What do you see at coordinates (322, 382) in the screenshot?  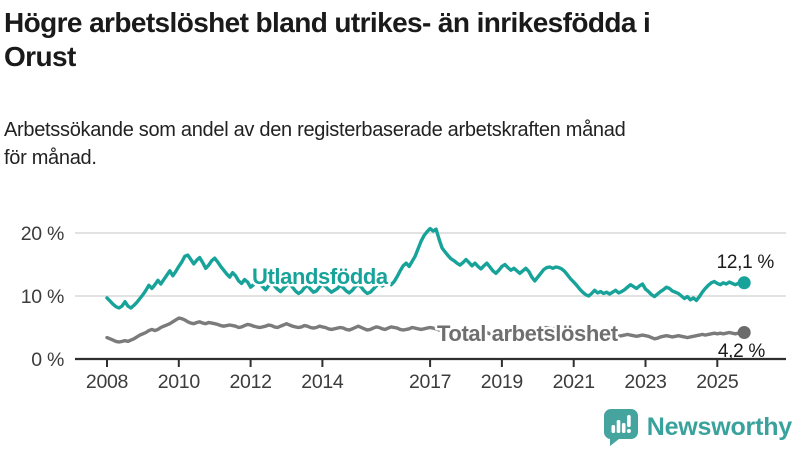 I see `x-tick-label: 2014` at bounding box center [322, 382].